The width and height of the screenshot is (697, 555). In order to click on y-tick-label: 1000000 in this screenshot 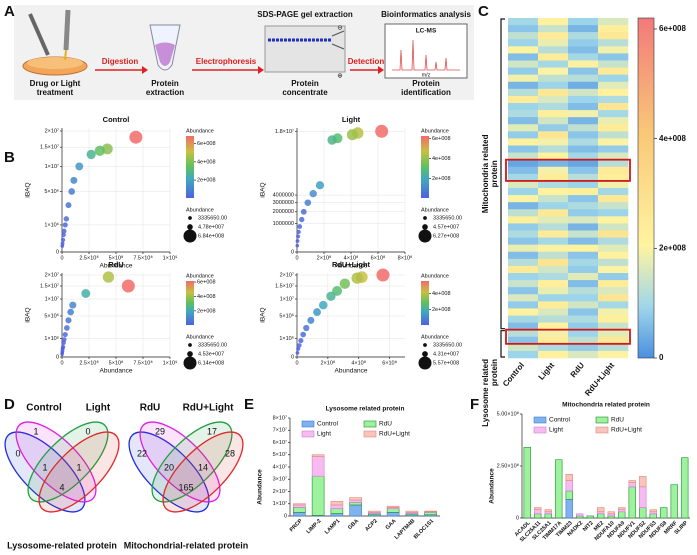, I will do `click(283, 224)`.